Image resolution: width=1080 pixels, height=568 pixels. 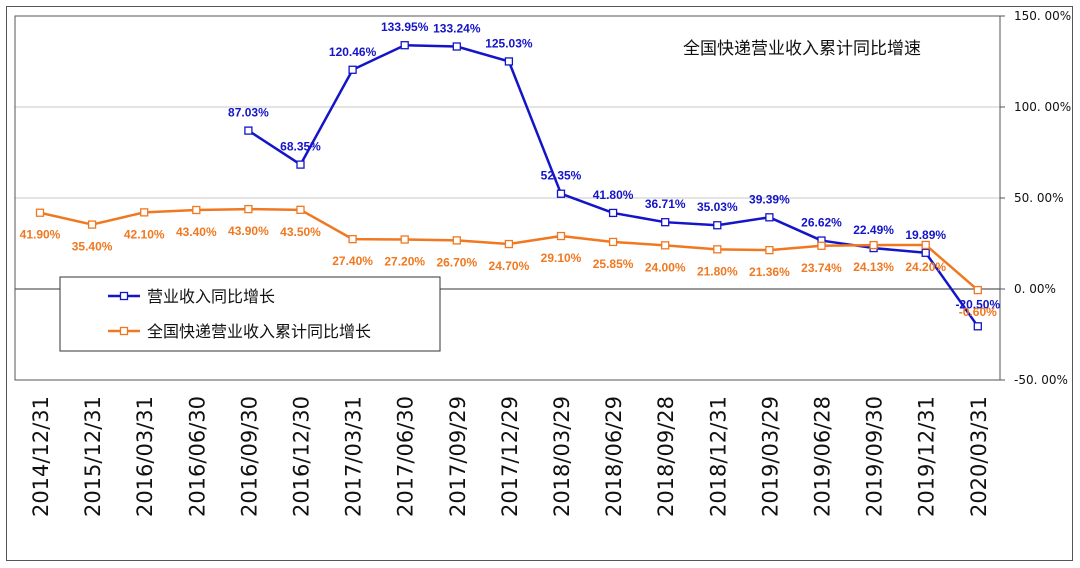 What do you see at coordinates (259, 331) in the screenshot?
I see `legend-label: 全国快递营业收入累计同比增长` at bounding box center [259, 331].